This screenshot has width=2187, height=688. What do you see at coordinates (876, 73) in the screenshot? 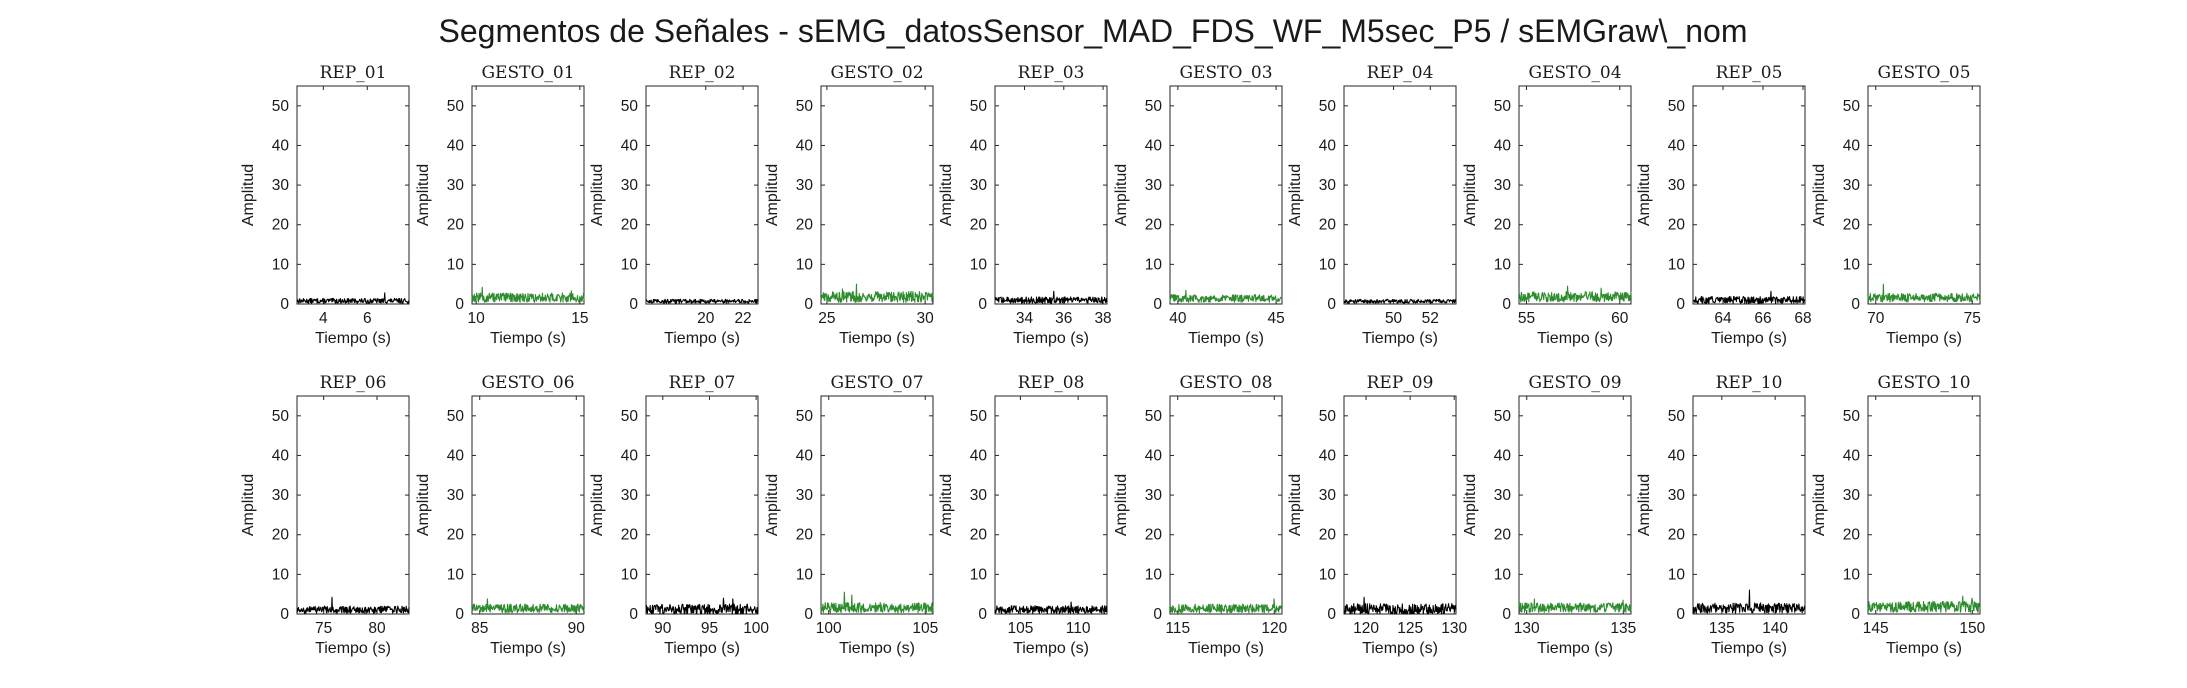
I see `subplot-title: GESTO_02` at bounding box center [876, 73].